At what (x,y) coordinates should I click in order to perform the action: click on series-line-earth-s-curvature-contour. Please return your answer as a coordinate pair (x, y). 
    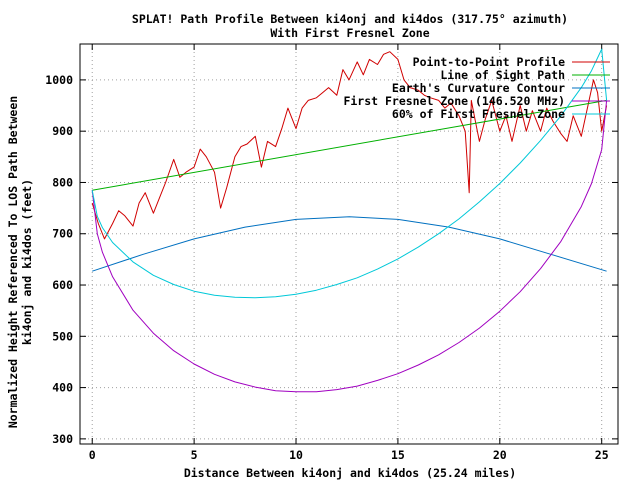
    Looking at the image, I should click on (349, 244).